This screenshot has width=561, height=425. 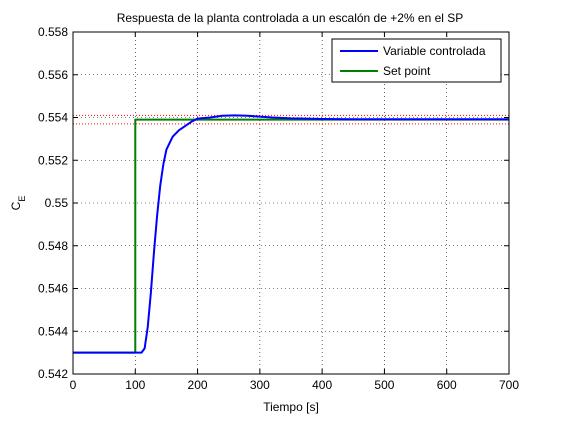 What do you see at coordinates (384, 385) in the screenshot?
I see `x-tick-label: 500` at bounding box center [384, 385].